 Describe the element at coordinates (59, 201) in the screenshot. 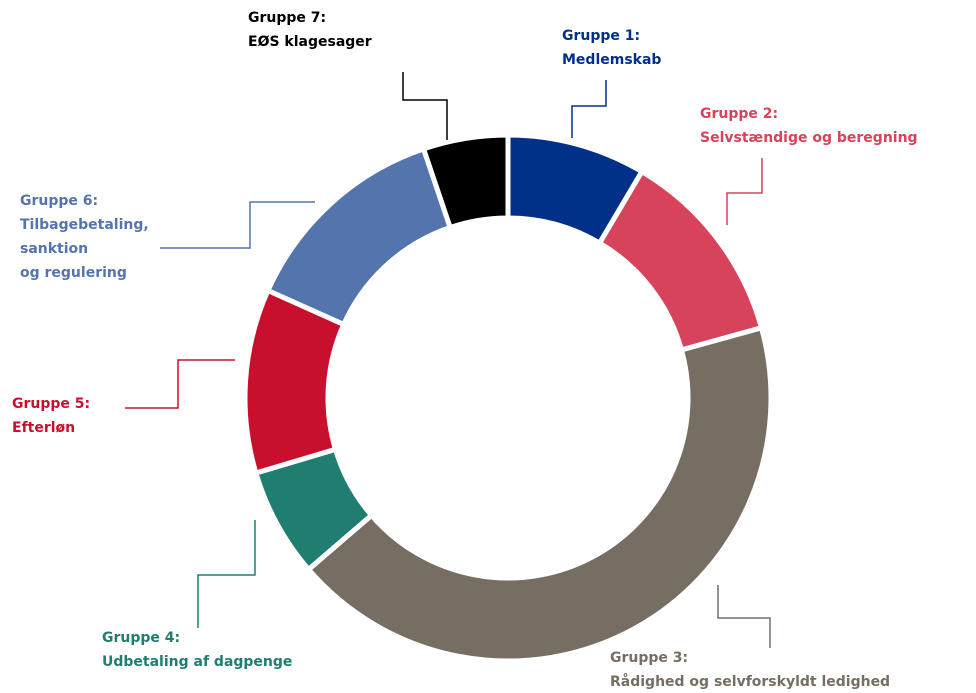

I see `segment-label: Gruppe 6:` at that location.